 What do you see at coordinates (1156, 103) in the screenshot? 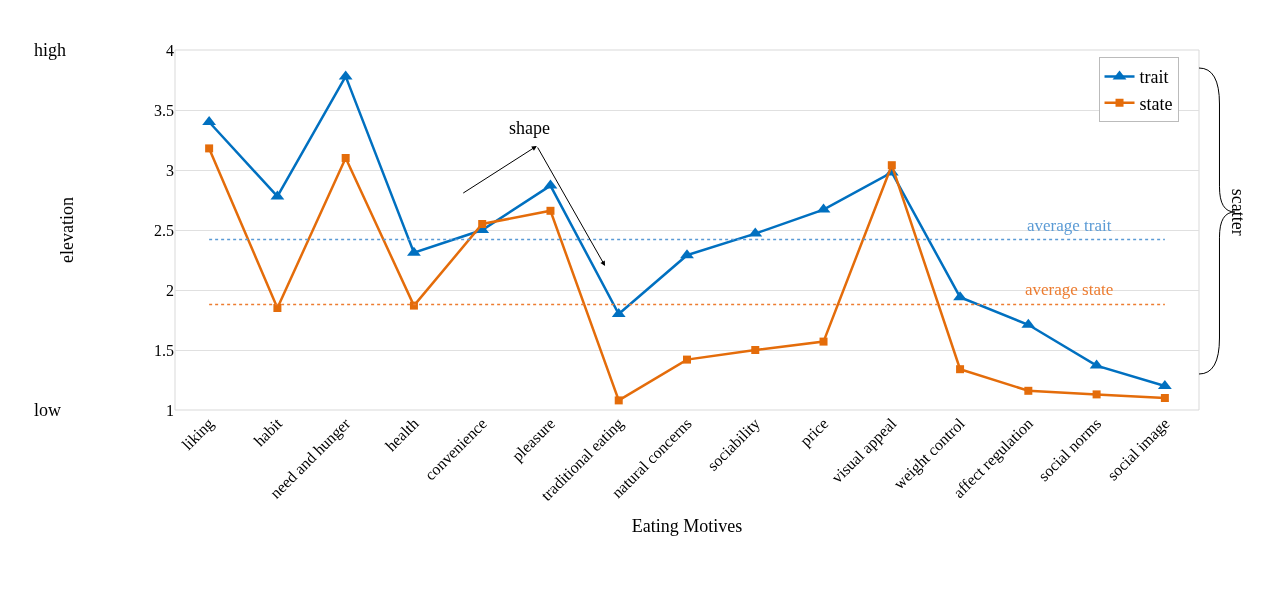
I see `legend-label: state` at bounding box center [1156, 103].